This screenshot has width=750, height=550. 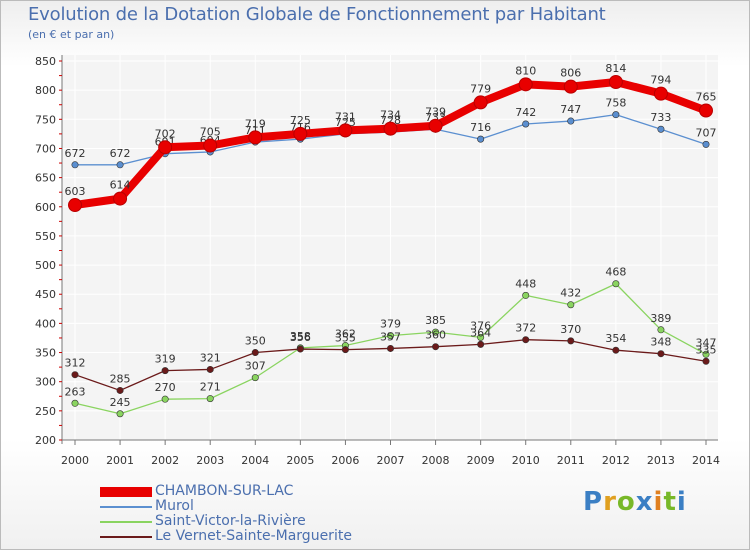 I want to click on y-tick-label: 850, so click(x=45, y=61).